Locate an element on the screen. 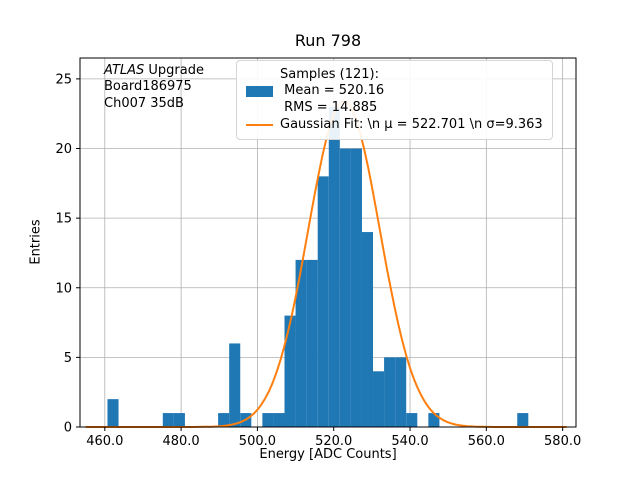 The image size is (640, 480). annotation-brand-suffix: Upgrade is located at coordinates (174, 70).